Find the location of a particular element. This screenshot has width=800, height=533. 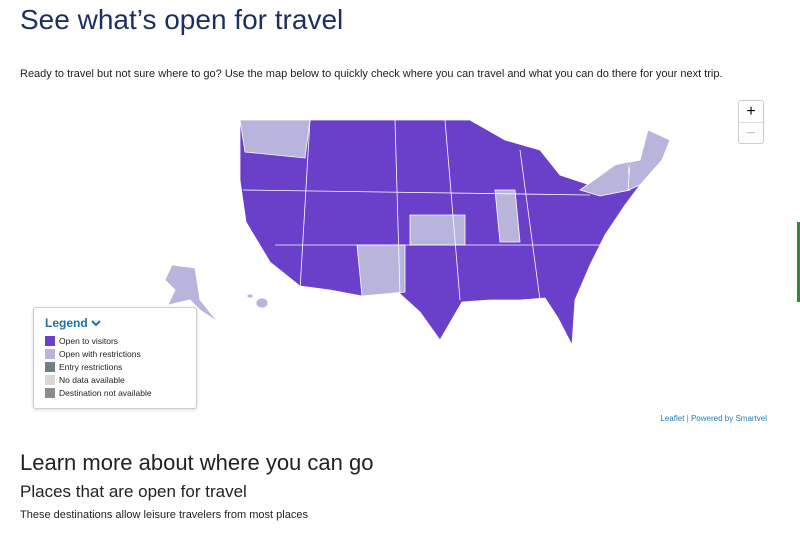

legend-label: Open with restrictions is located at coordinates (100, 353).